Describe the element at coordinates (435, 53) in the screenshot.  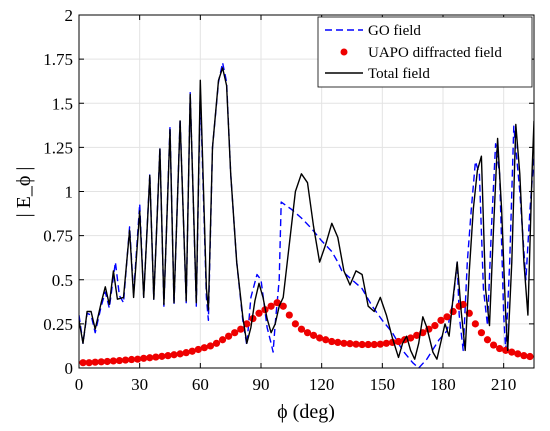
I see `legend-uapo-label: UAPO diffracted field` at that location.